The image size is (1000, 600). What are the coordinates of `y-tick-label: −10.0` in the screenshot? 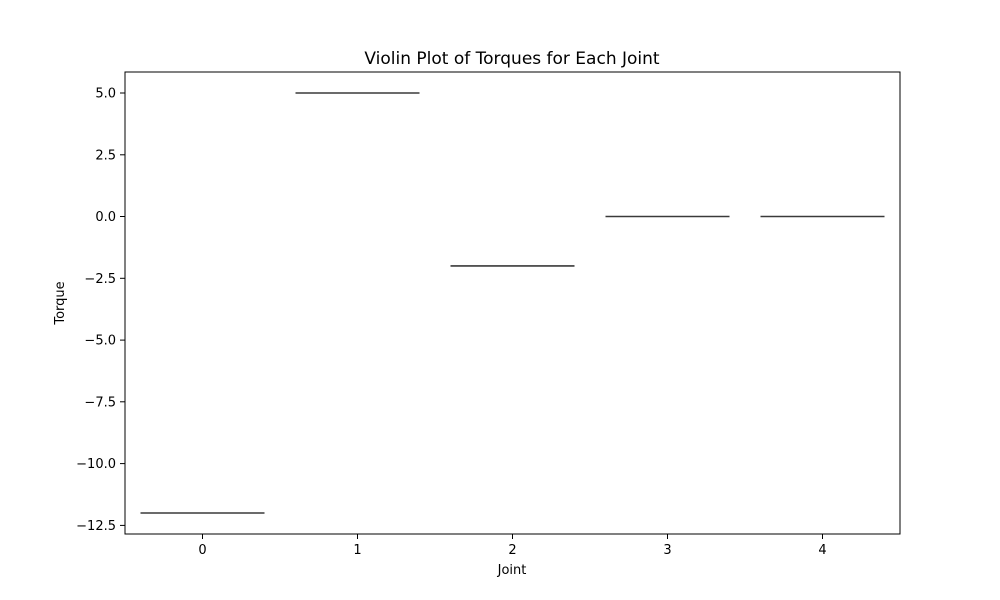 It's located at (96, 464).